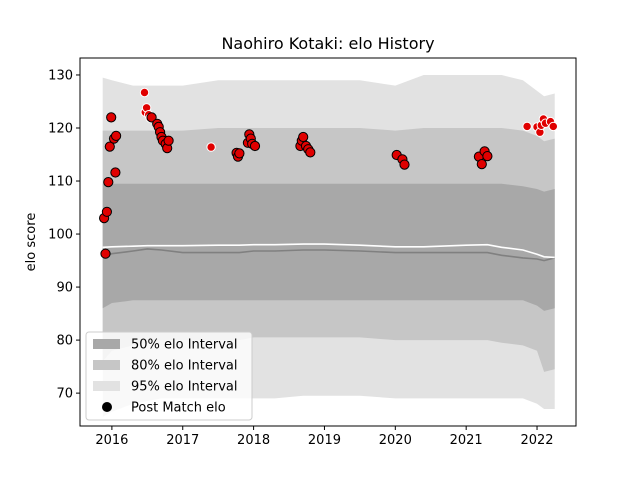  Describe the element at coordinates (178, 408) in the screenshot. I see `legend-label: Post Match elo` at that location.